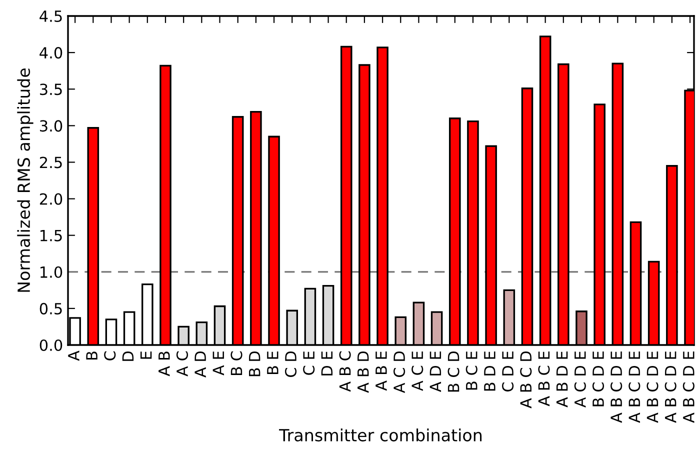 Image resolution: width=696 pixels, height=456 pixels. What do you see at coordinates (380, 435) in the screenshot?
I see `x-axis-title: Transmitter combination` at bounding box center [380, 435].